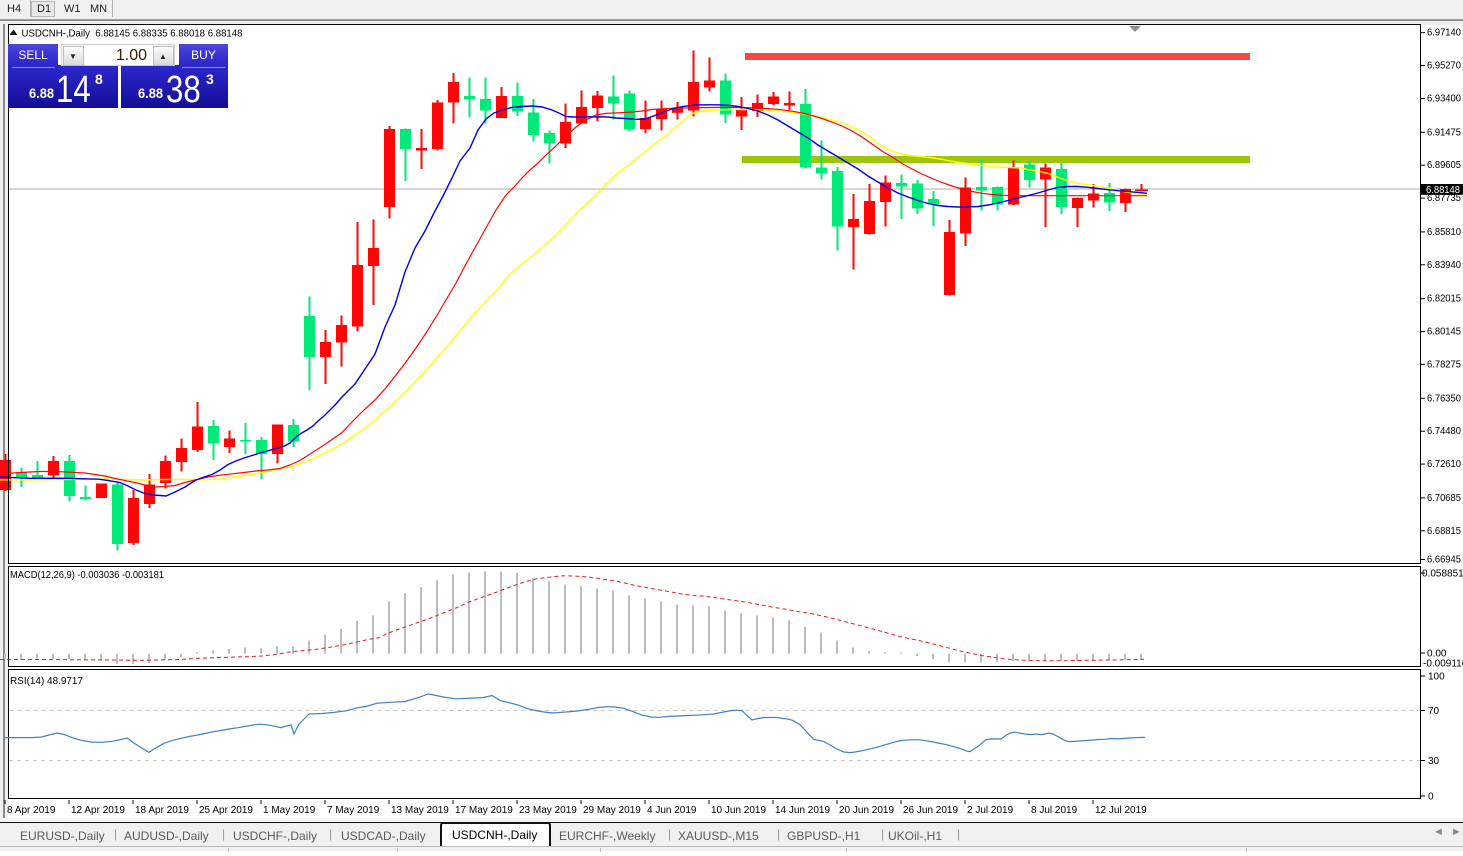 This screenshot has width=1463, height=856. What do you see at coordinates (1443, 190) in the screenshot?
I see `svg-text: 6.88148` at bounding box center [1443, 190].